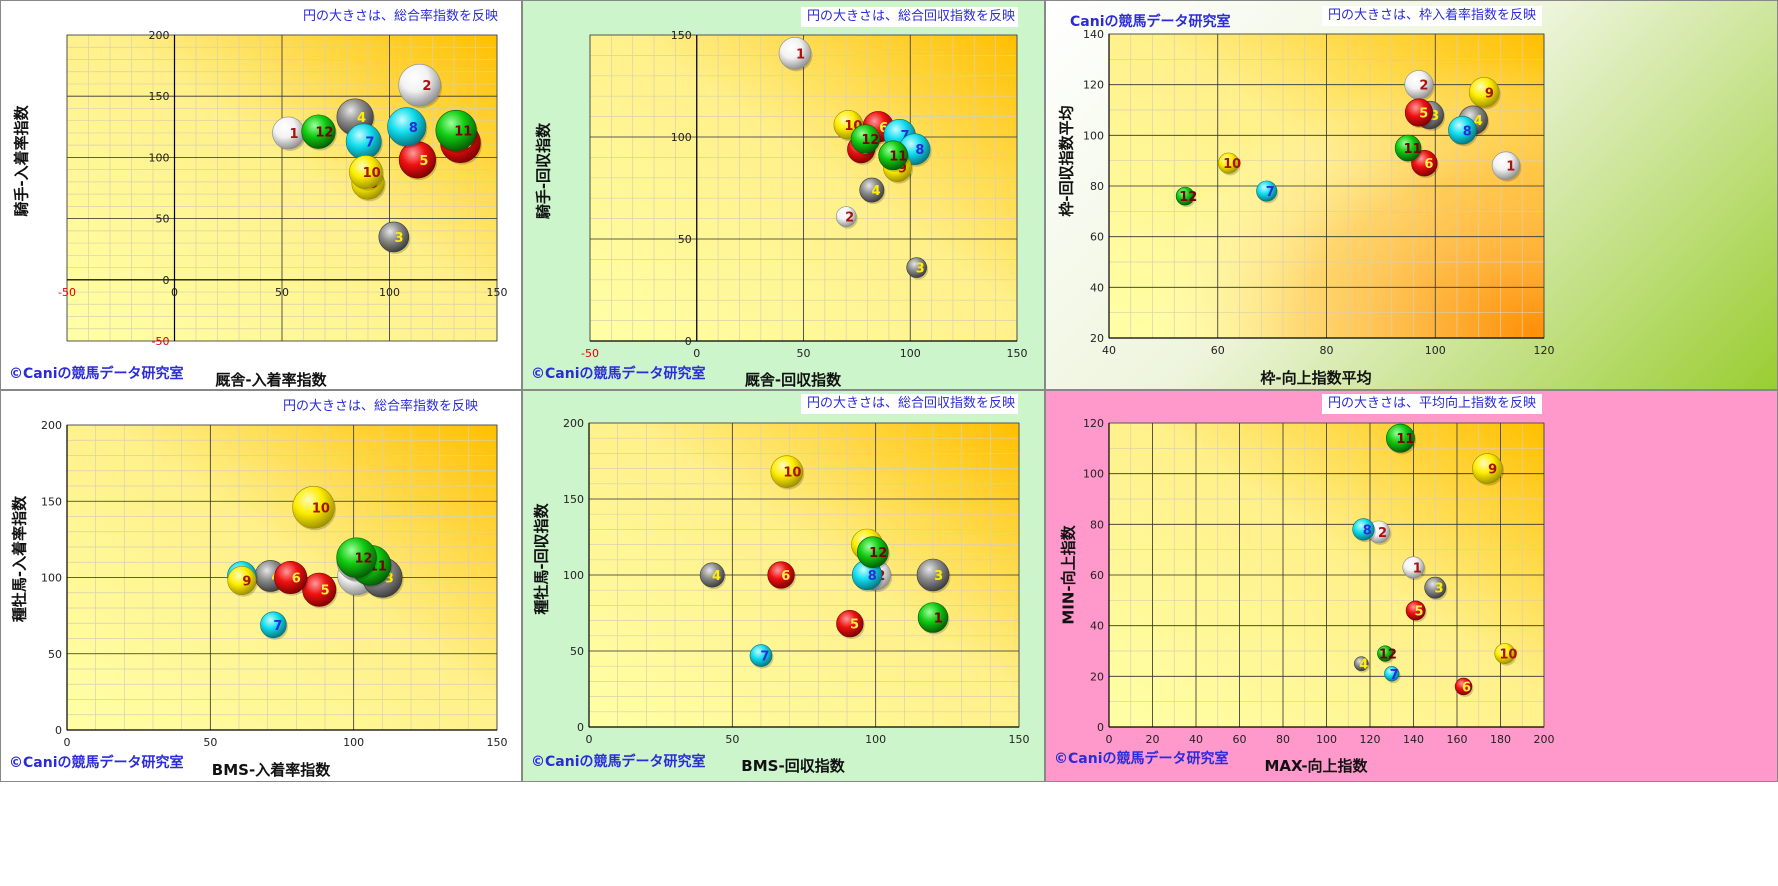 This screenshot has height=886, width=1778. I want to click on bubble-label: 5, so click(1419, 611).